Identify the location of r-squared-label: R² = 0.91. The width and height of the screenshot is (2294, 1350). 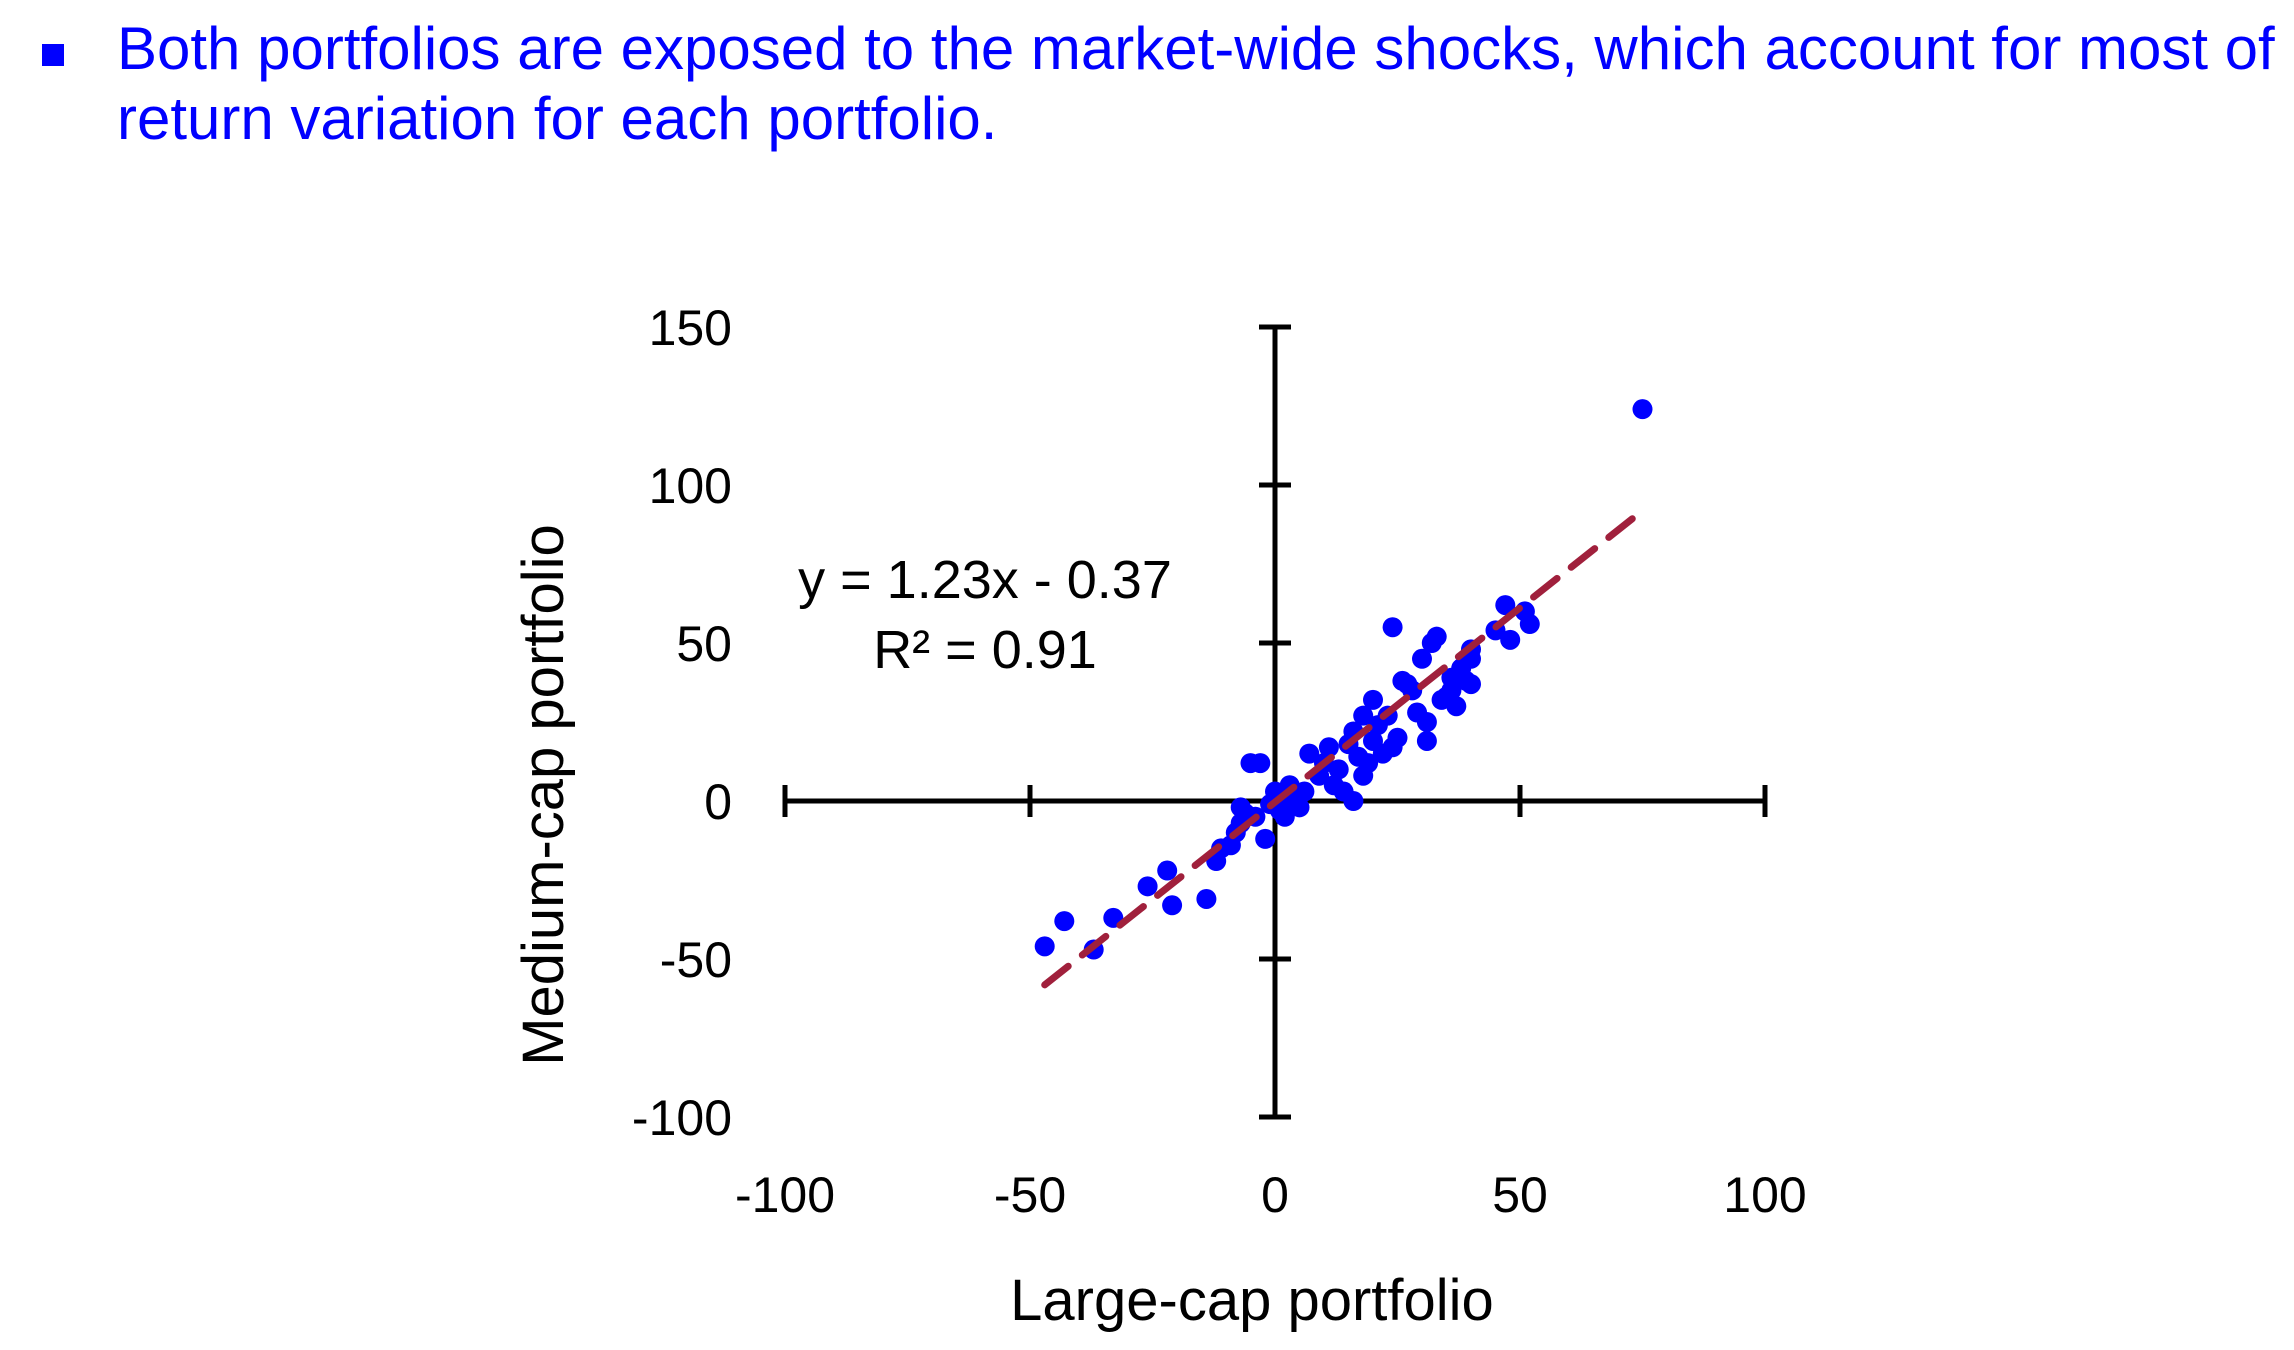
(985, 650).